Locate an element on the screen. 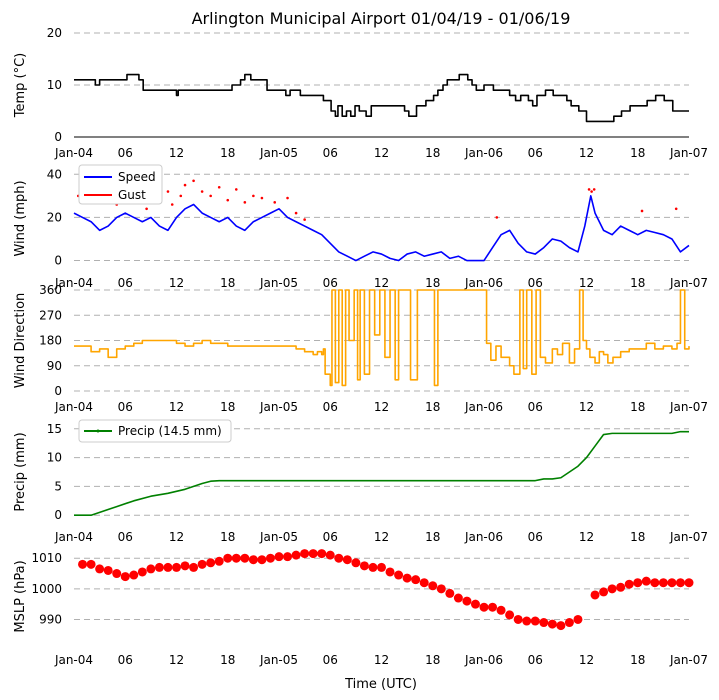  mslp-xtick-label: 12 is located at coordinates (176, 660).